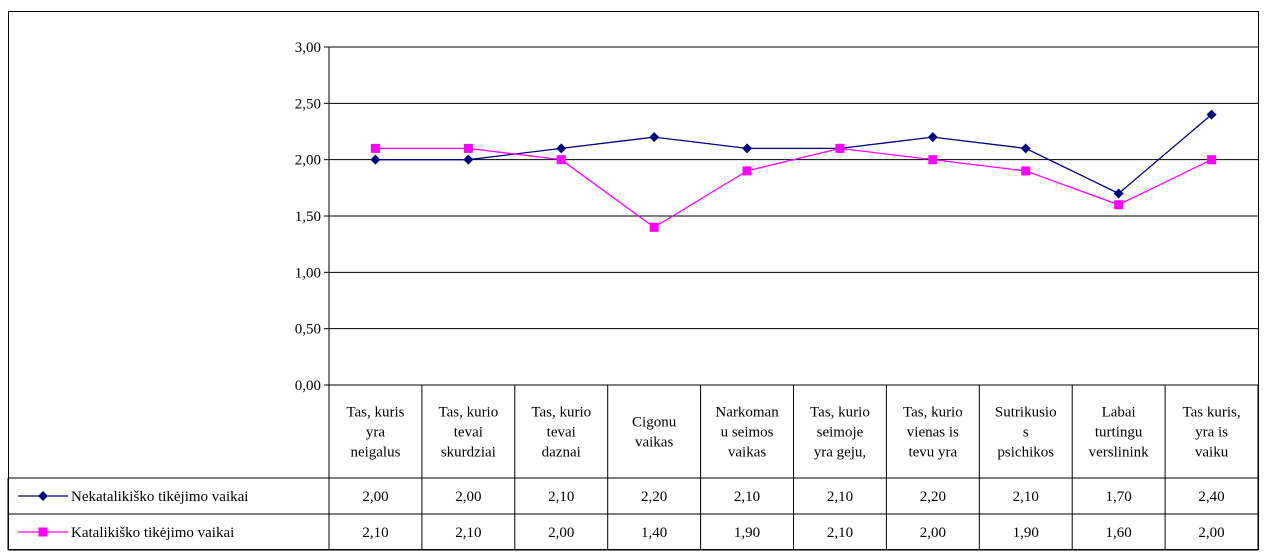 This screenshot has width=1267, height=556. What do you see at coordinates (1119, 497) in the screenshot?
I see `table-value: 1,70` at bounding box center [1119, 497].